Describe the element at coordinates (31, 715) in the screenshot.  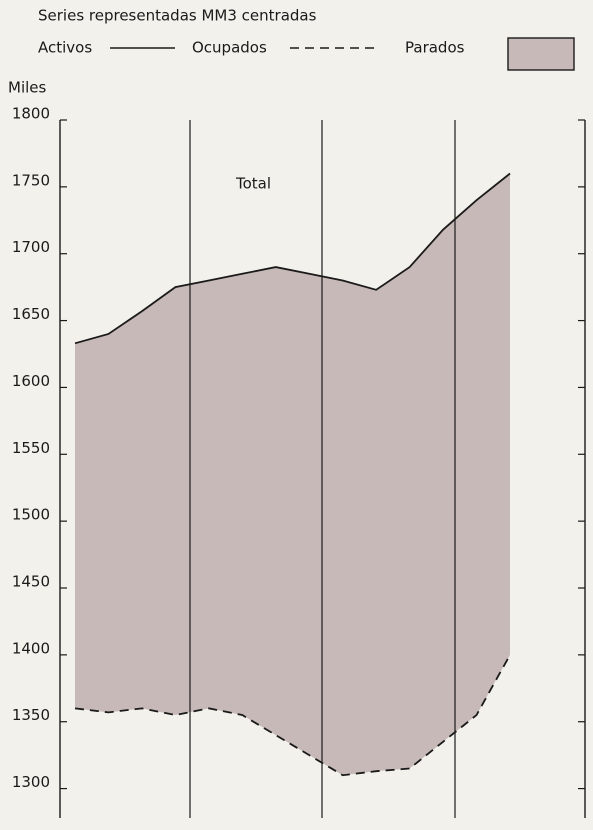
I see `y-tick-label: 1350` at that location.